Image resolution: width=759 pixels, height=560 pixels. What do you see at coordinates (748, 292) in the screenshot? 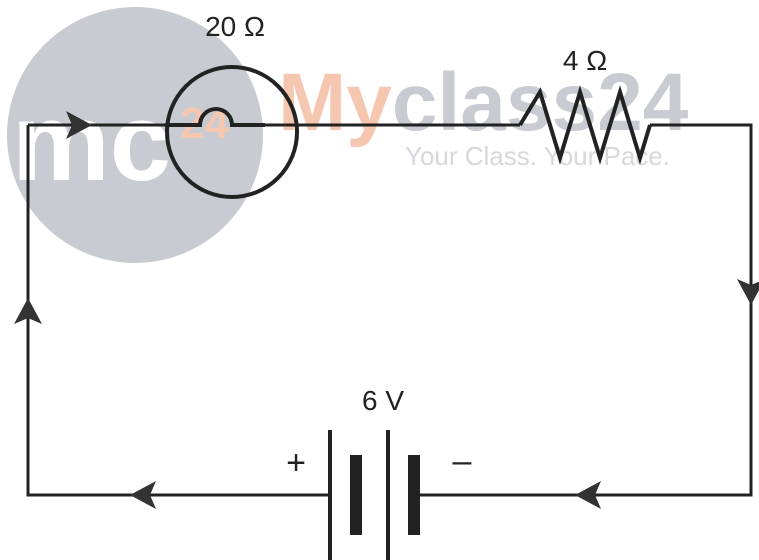
I see `arrow-right-down` at bounding box center [748, 292].